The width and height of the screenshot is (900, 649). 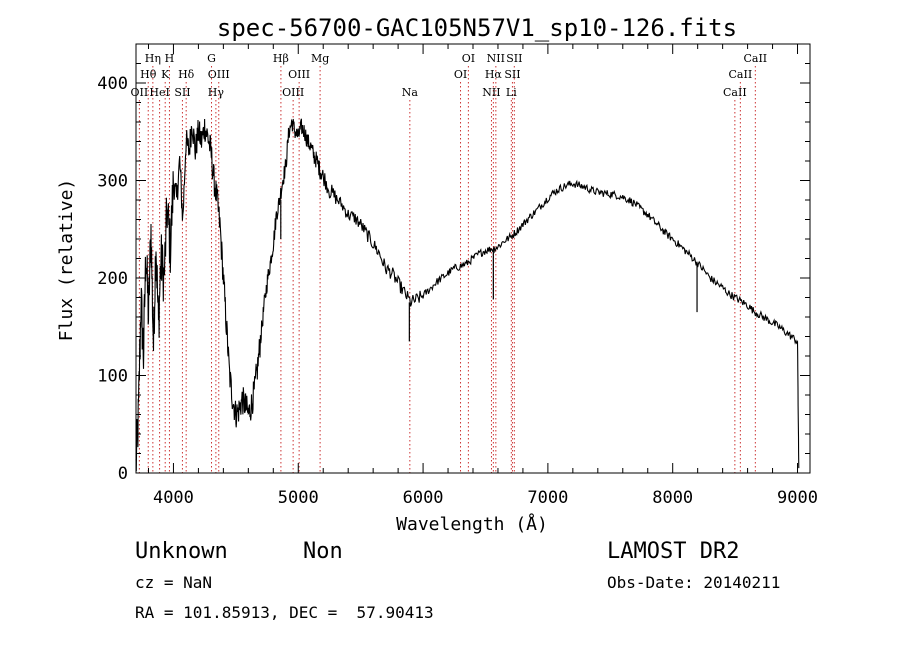 What do you see at coordinates (186, 74) in the screenshot?
I see `line-marker-label: Hδ` at bounding box center [186, 74].